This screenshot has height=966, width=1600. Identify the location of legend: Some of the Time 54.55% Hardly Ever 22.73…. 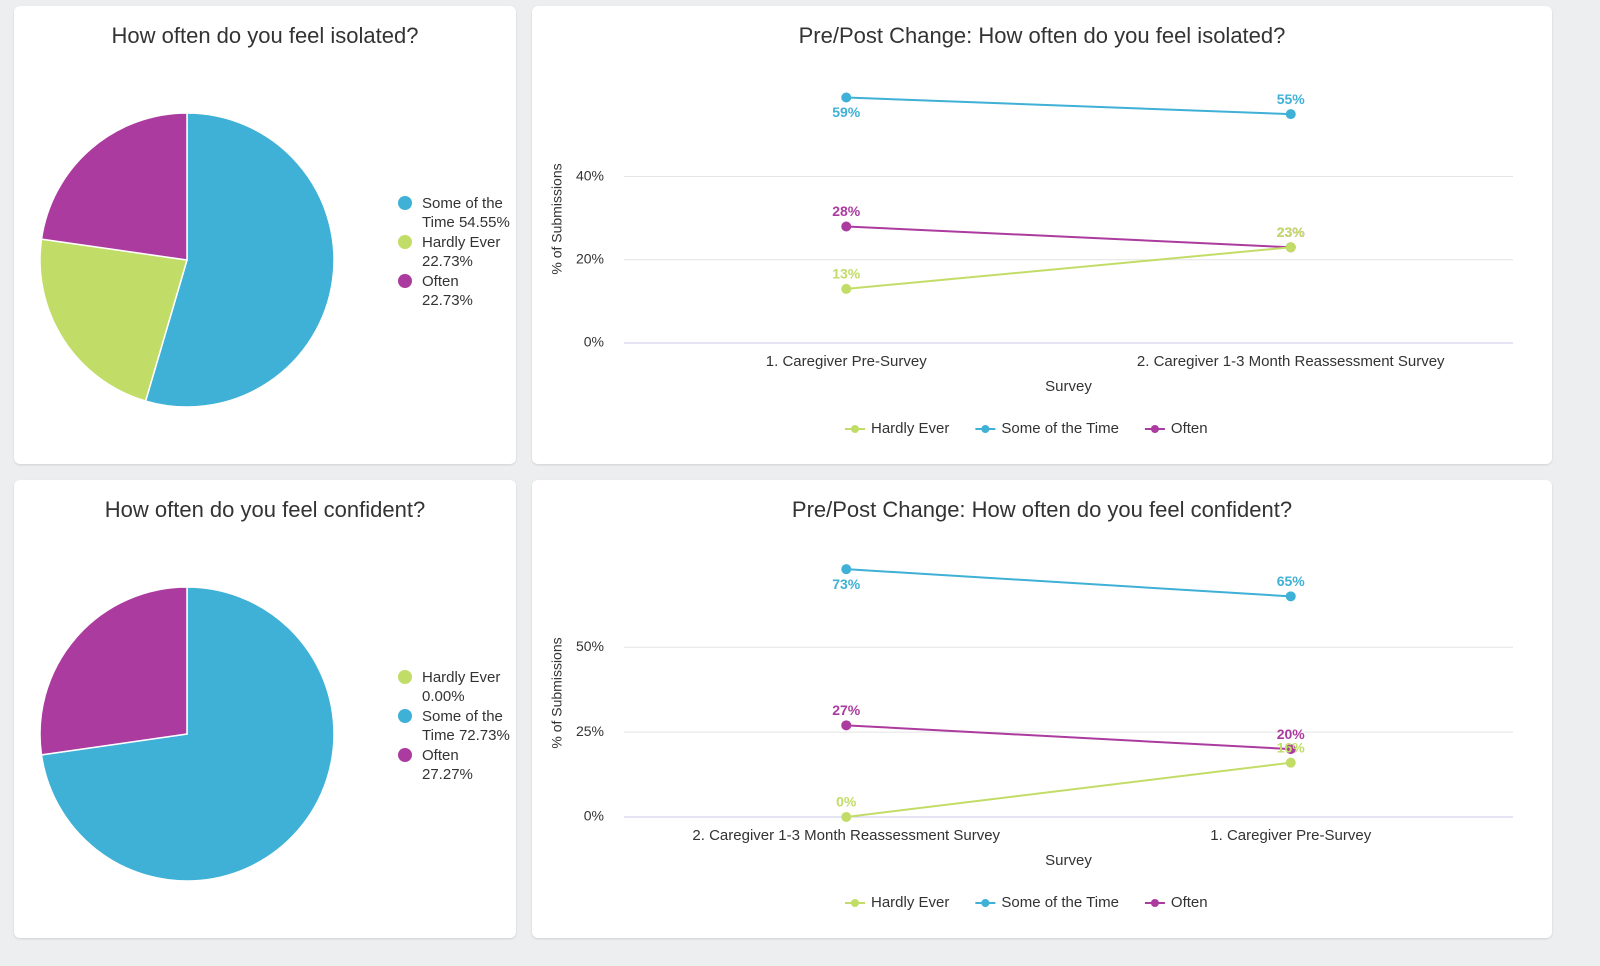
(454, 252).